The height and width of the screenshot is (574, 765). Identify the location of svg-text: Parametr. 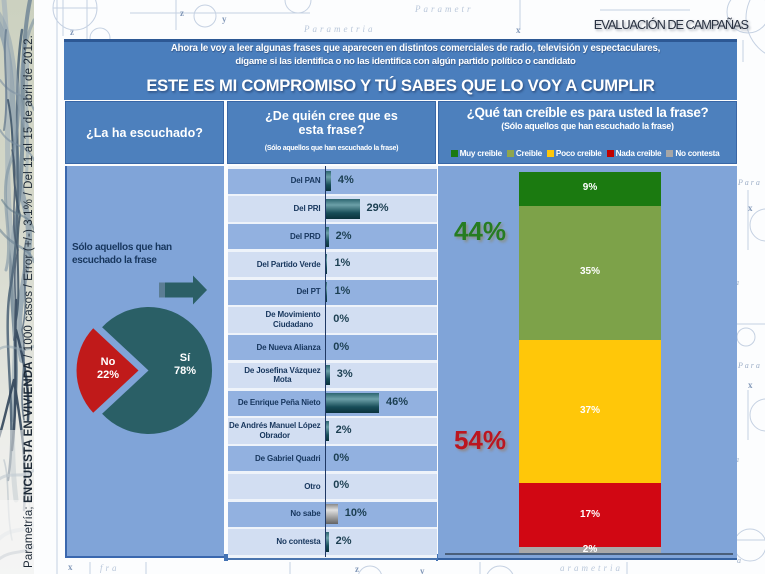
(444, 9).